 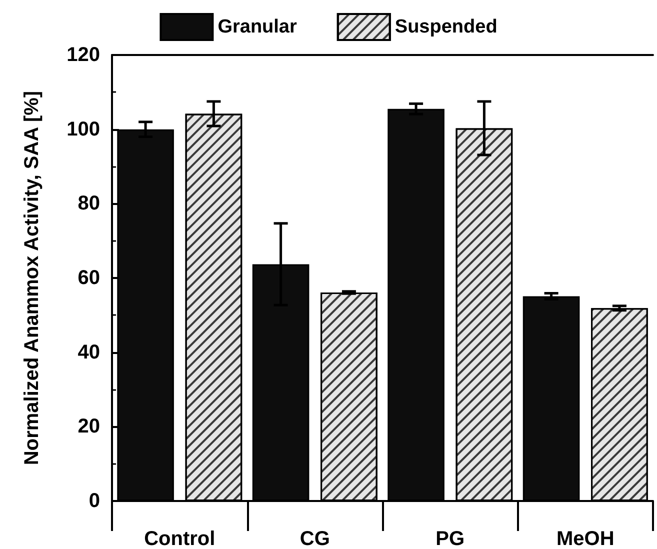 I want to click on x-tick-label: Control, so click(x=180, y=538).